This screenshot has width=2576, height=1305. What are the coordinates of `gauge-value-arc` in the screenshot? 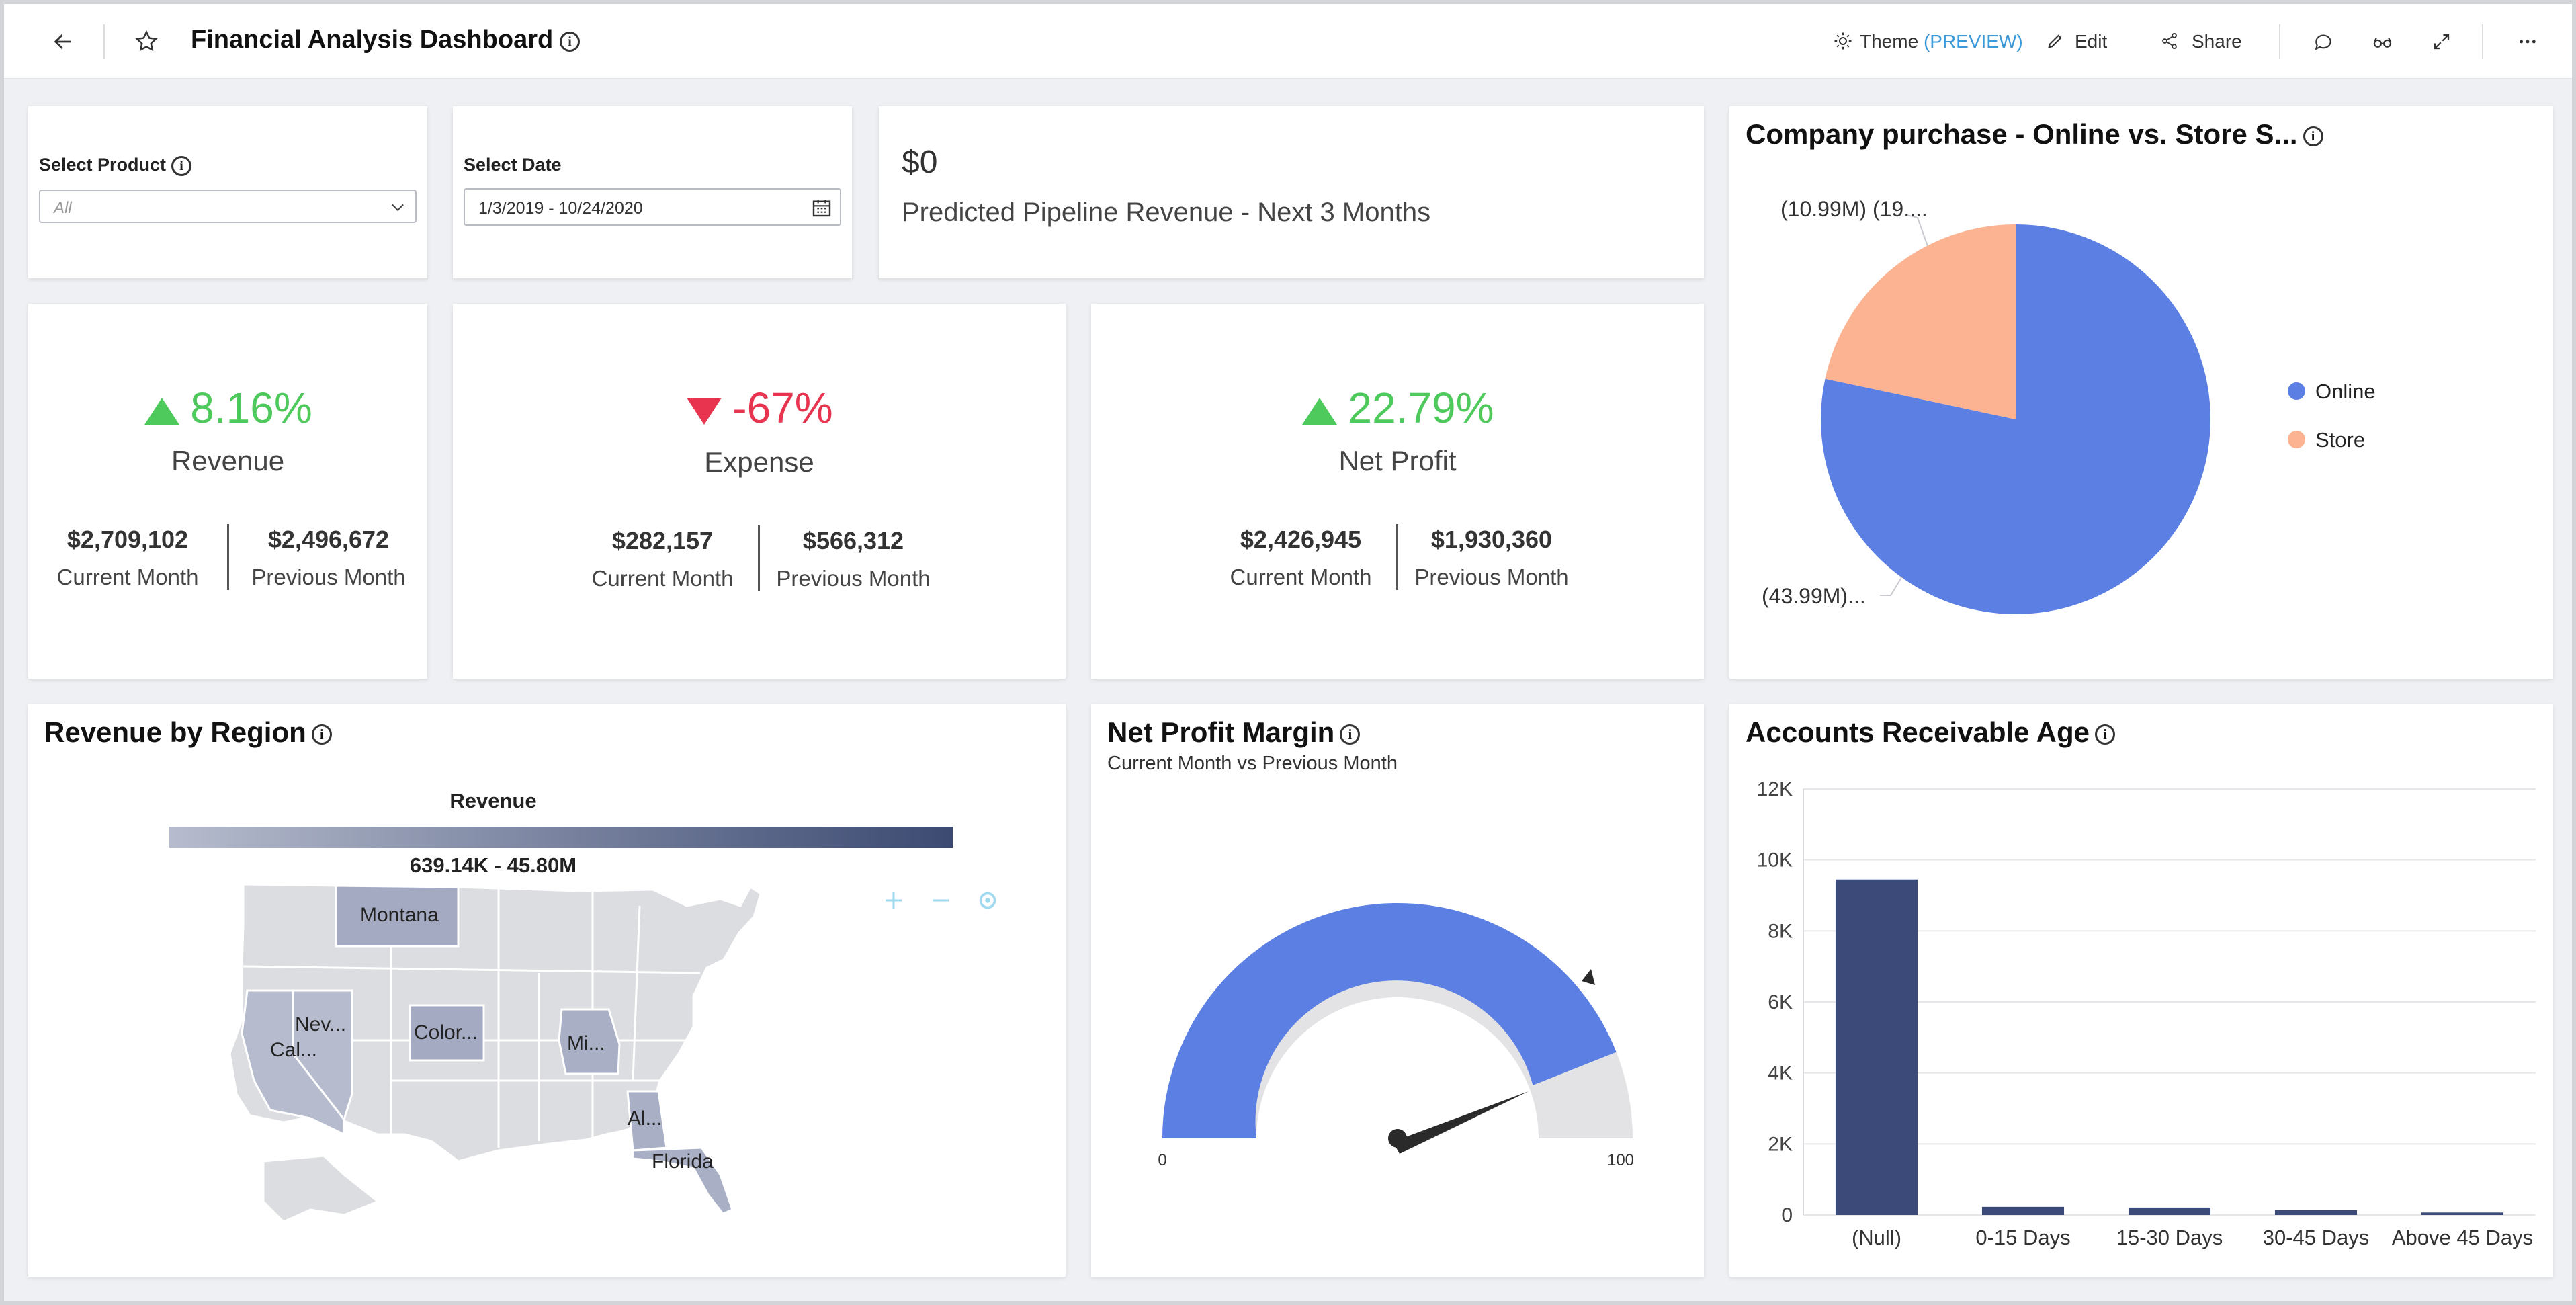 It's located at (1389, 1020).